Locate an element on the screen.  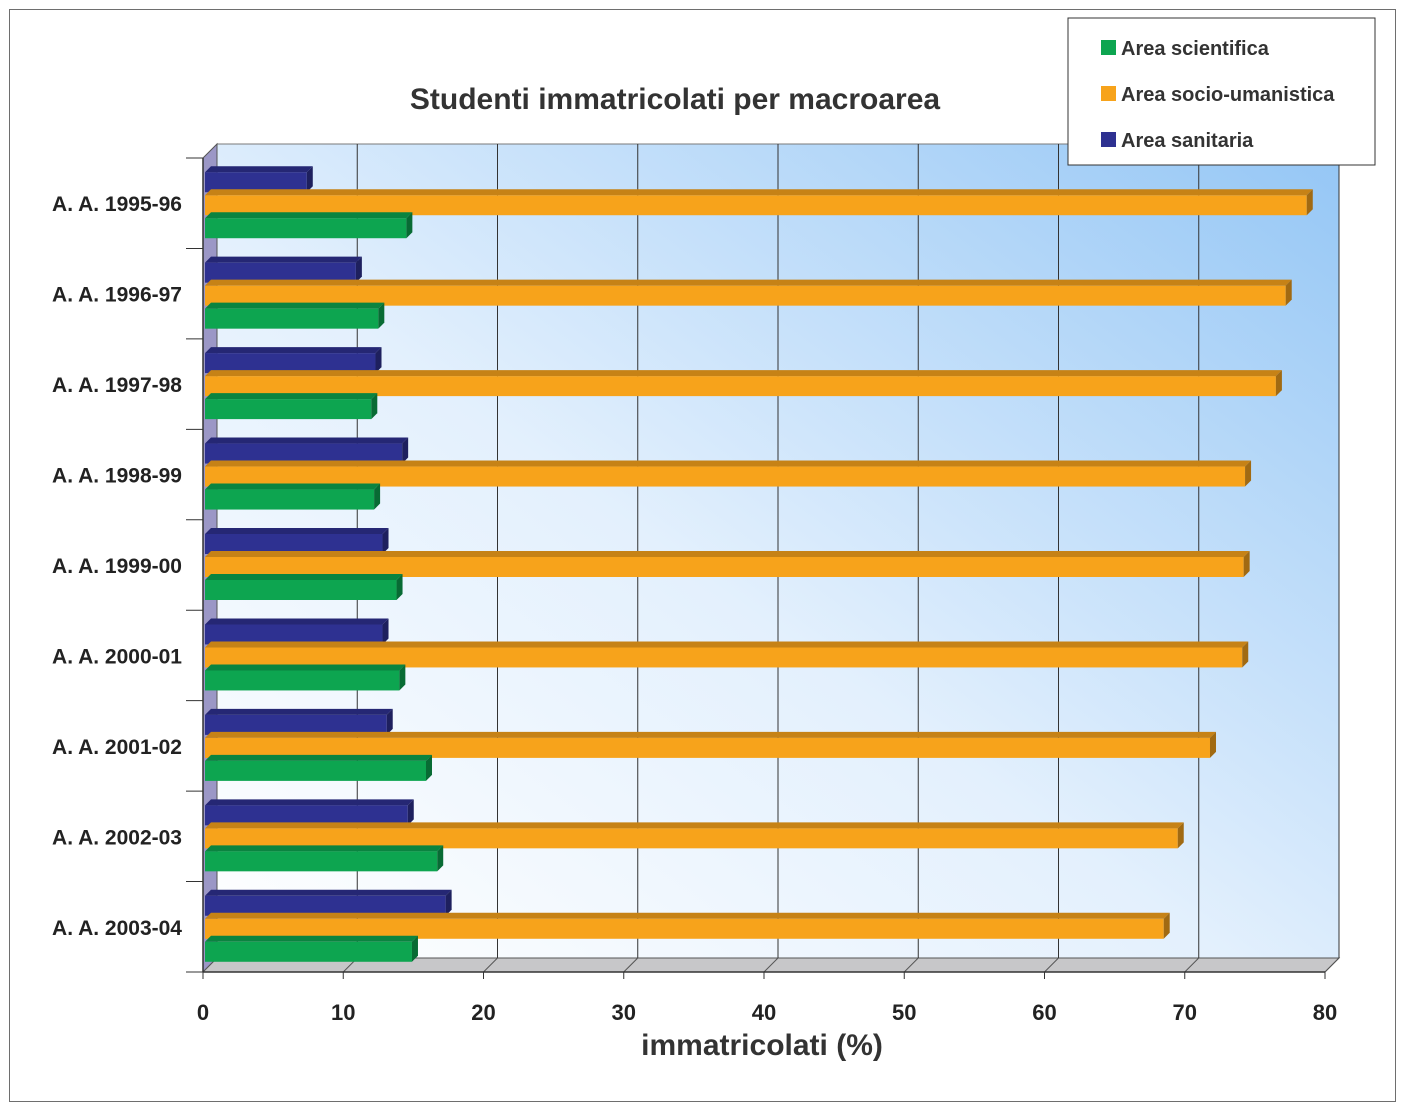
legend-label: Area socio-umanistica is located at coordinates (1228, 95).